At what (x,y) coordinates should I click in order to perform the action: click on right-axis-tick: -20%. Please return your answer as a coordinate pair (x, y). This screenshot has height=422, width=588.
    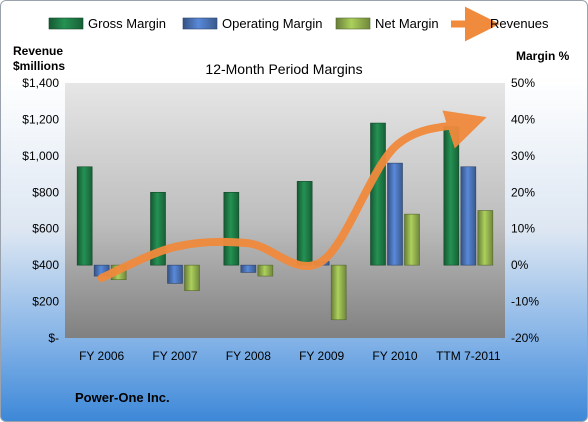
    Looking at the image, I should click on (525, 338).